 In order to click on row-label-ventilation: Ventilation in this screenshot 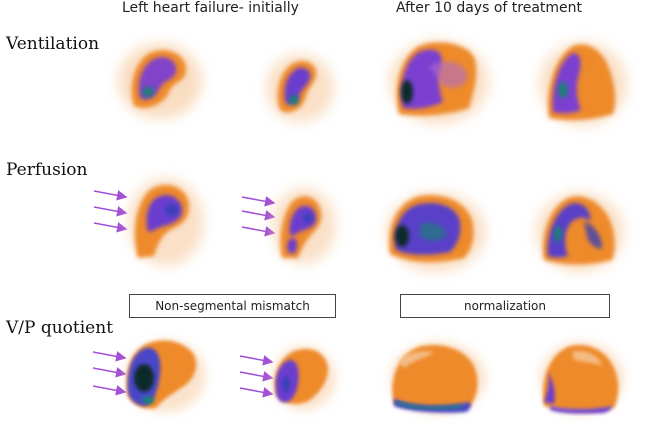, I will do `click(53, 44)`.